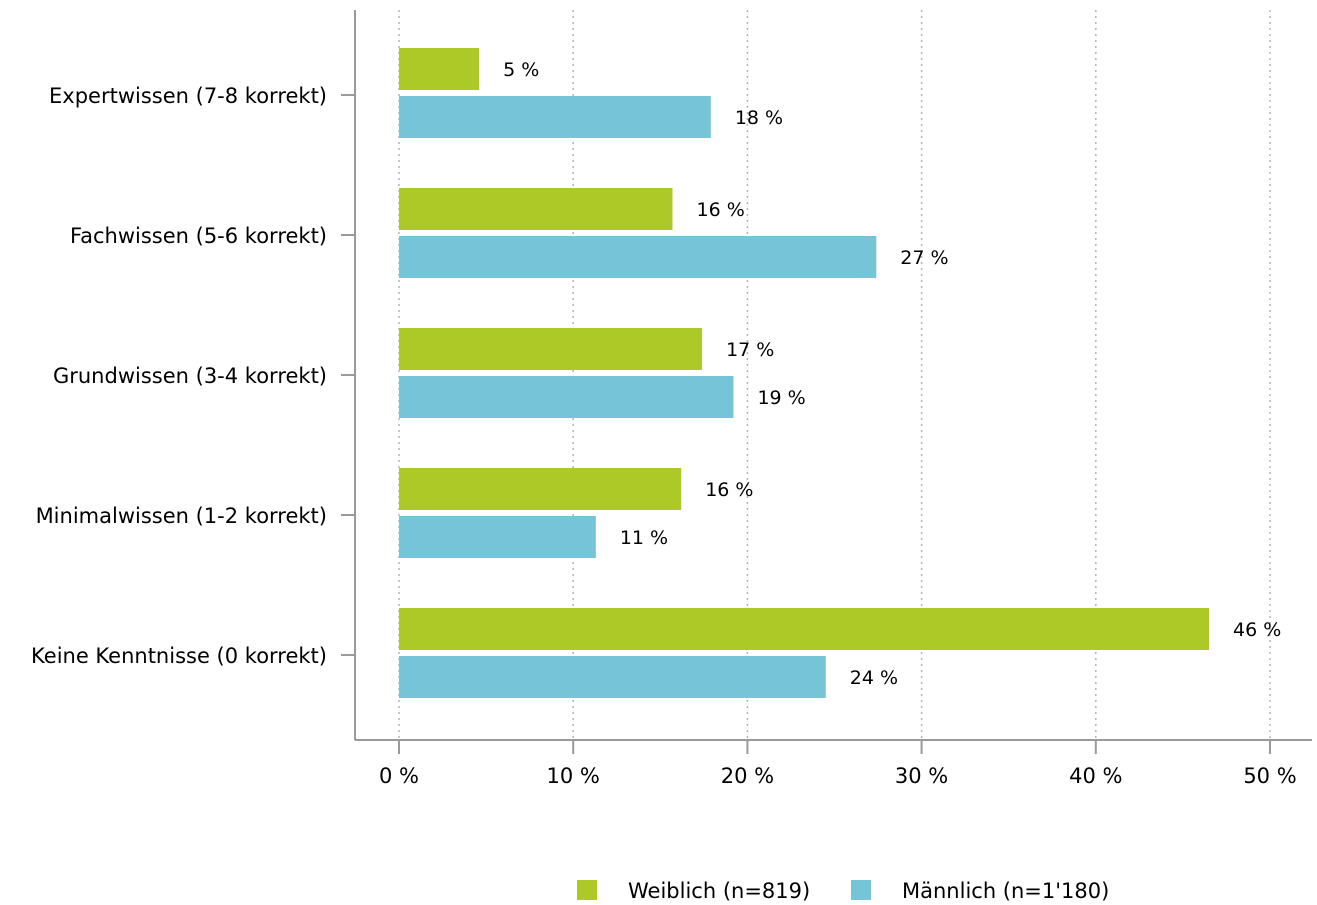 This screenshot has height=905, width=1317. What do you see at coordinates (921, 776) in the screenshot?
I see `x-tick-label: 30 %` at bounding box center [921, 776].